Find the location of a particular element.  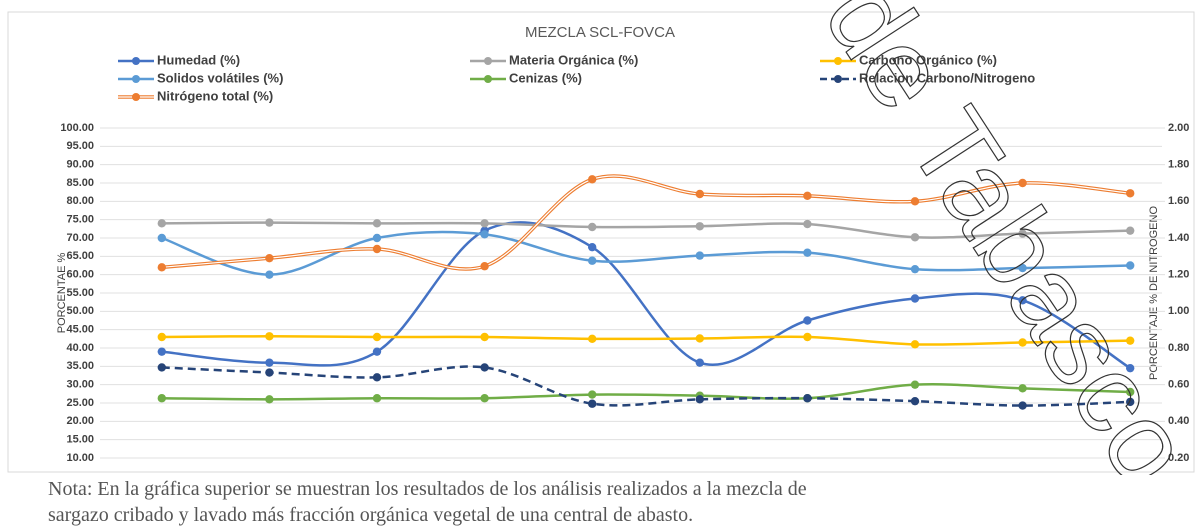

y2-tick-label: 0.20 is located at coordinates (1178, 458).